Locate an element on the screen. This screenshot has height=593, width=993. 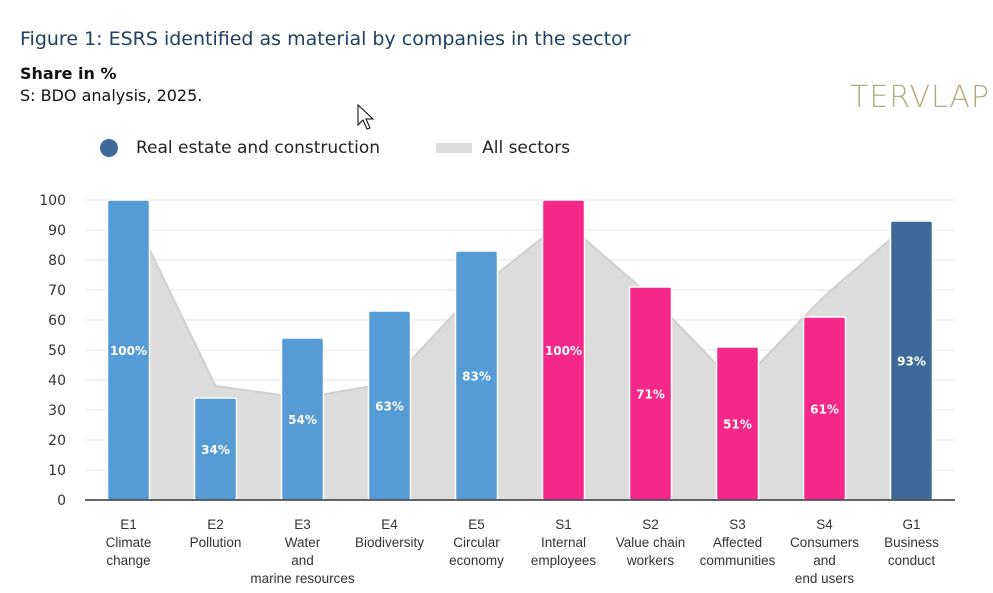
bar-data-label: 83% is located at coordinates (476, 377).